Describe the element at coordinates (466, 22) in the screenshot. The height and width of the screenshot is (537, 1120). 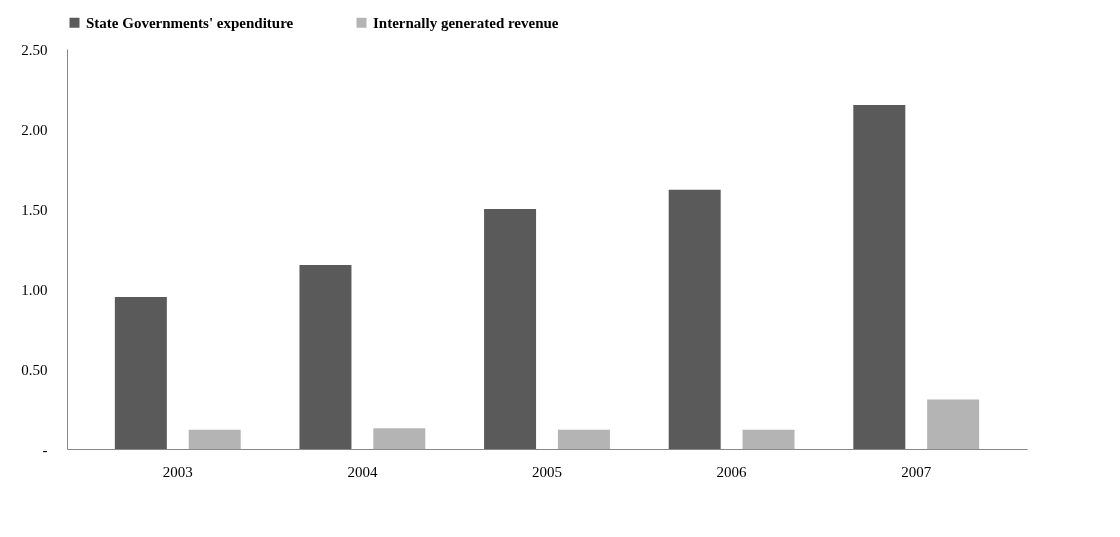
I see `legend-label: Internally generated revenue` at that location.